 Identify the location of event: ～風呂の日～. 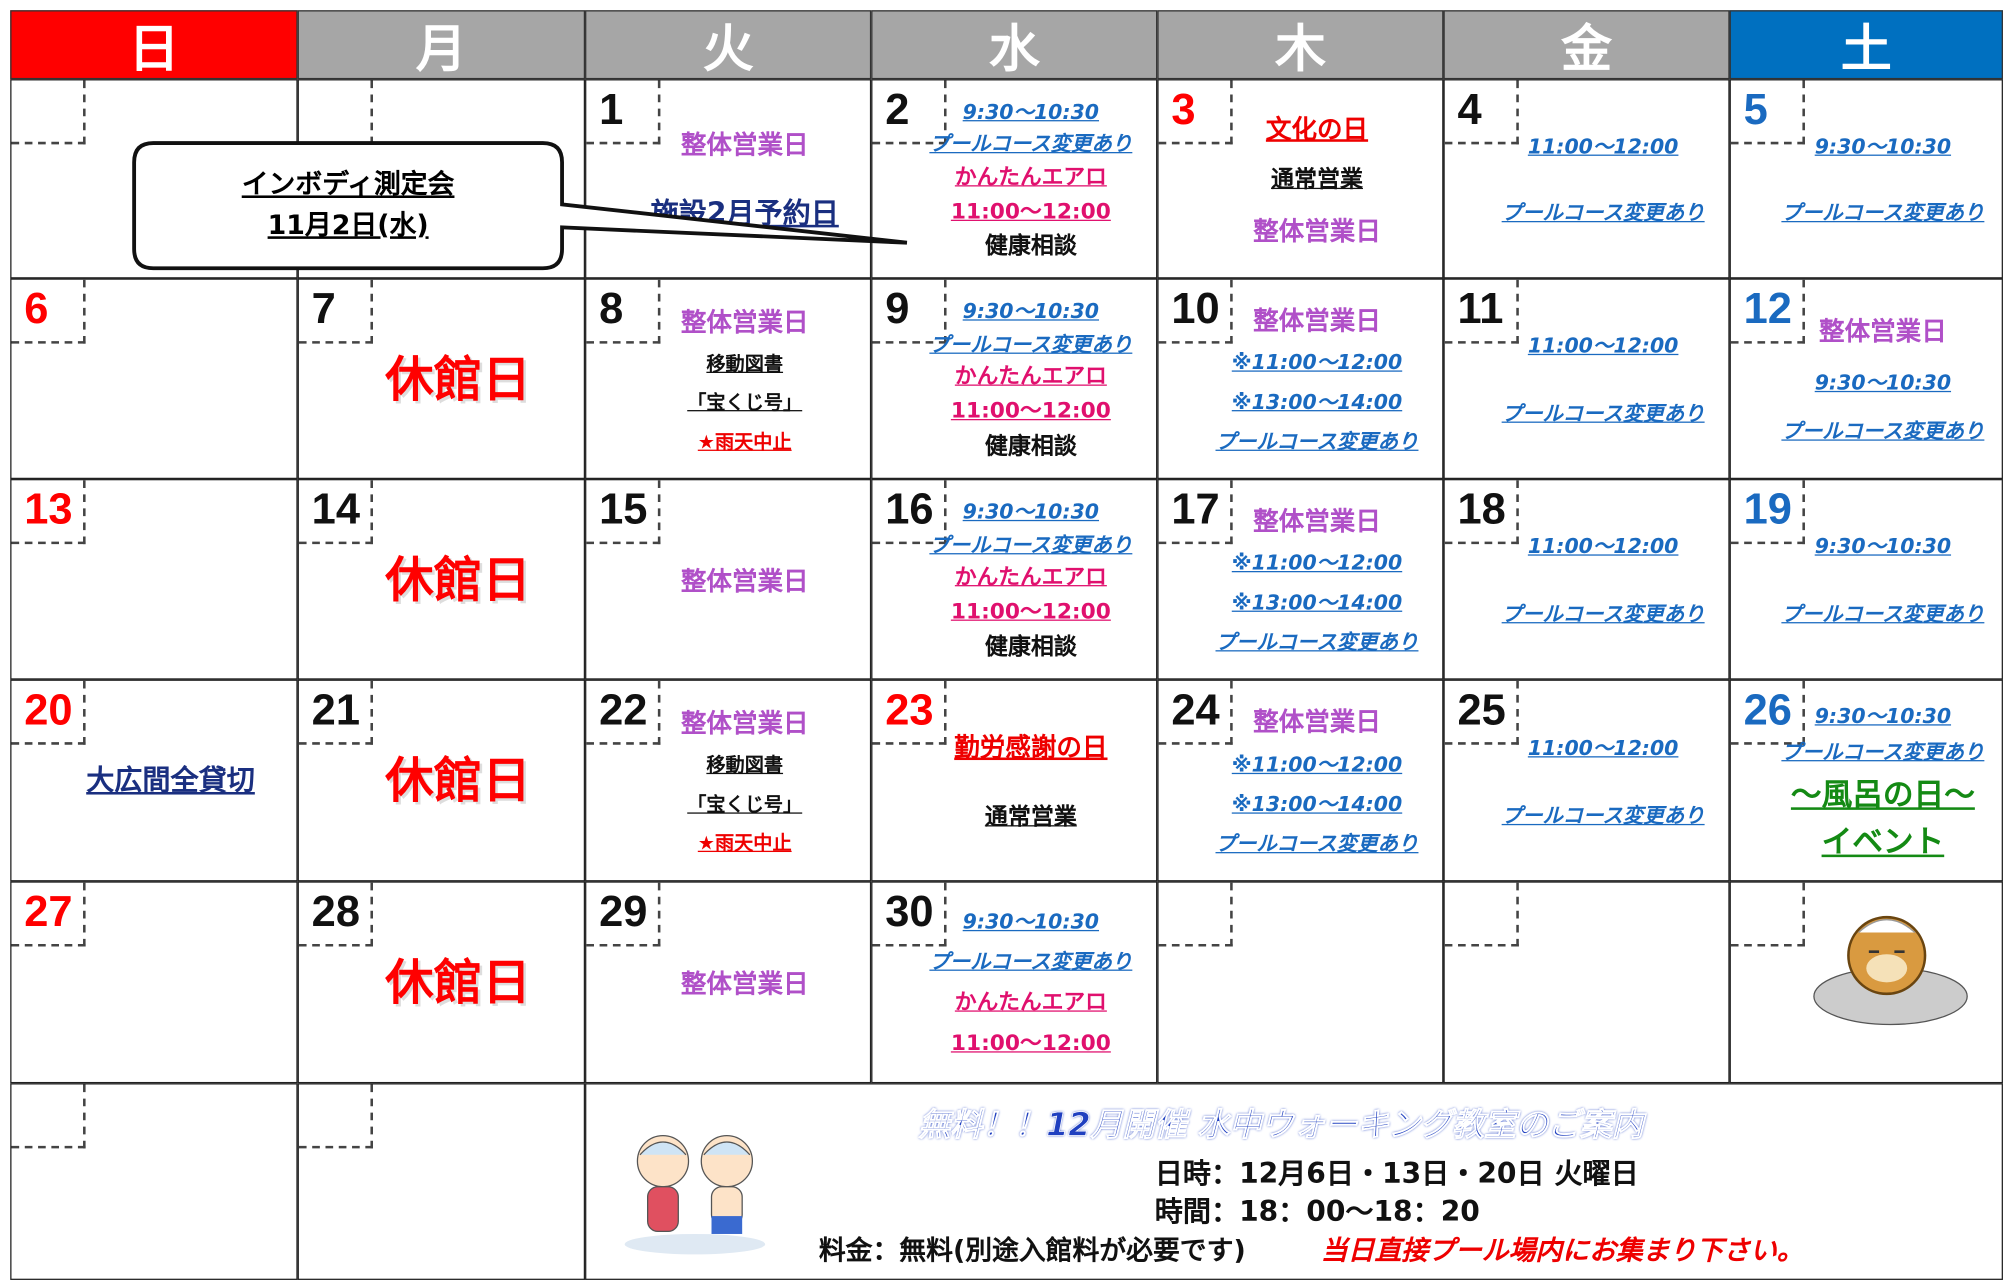
(1882, 794).